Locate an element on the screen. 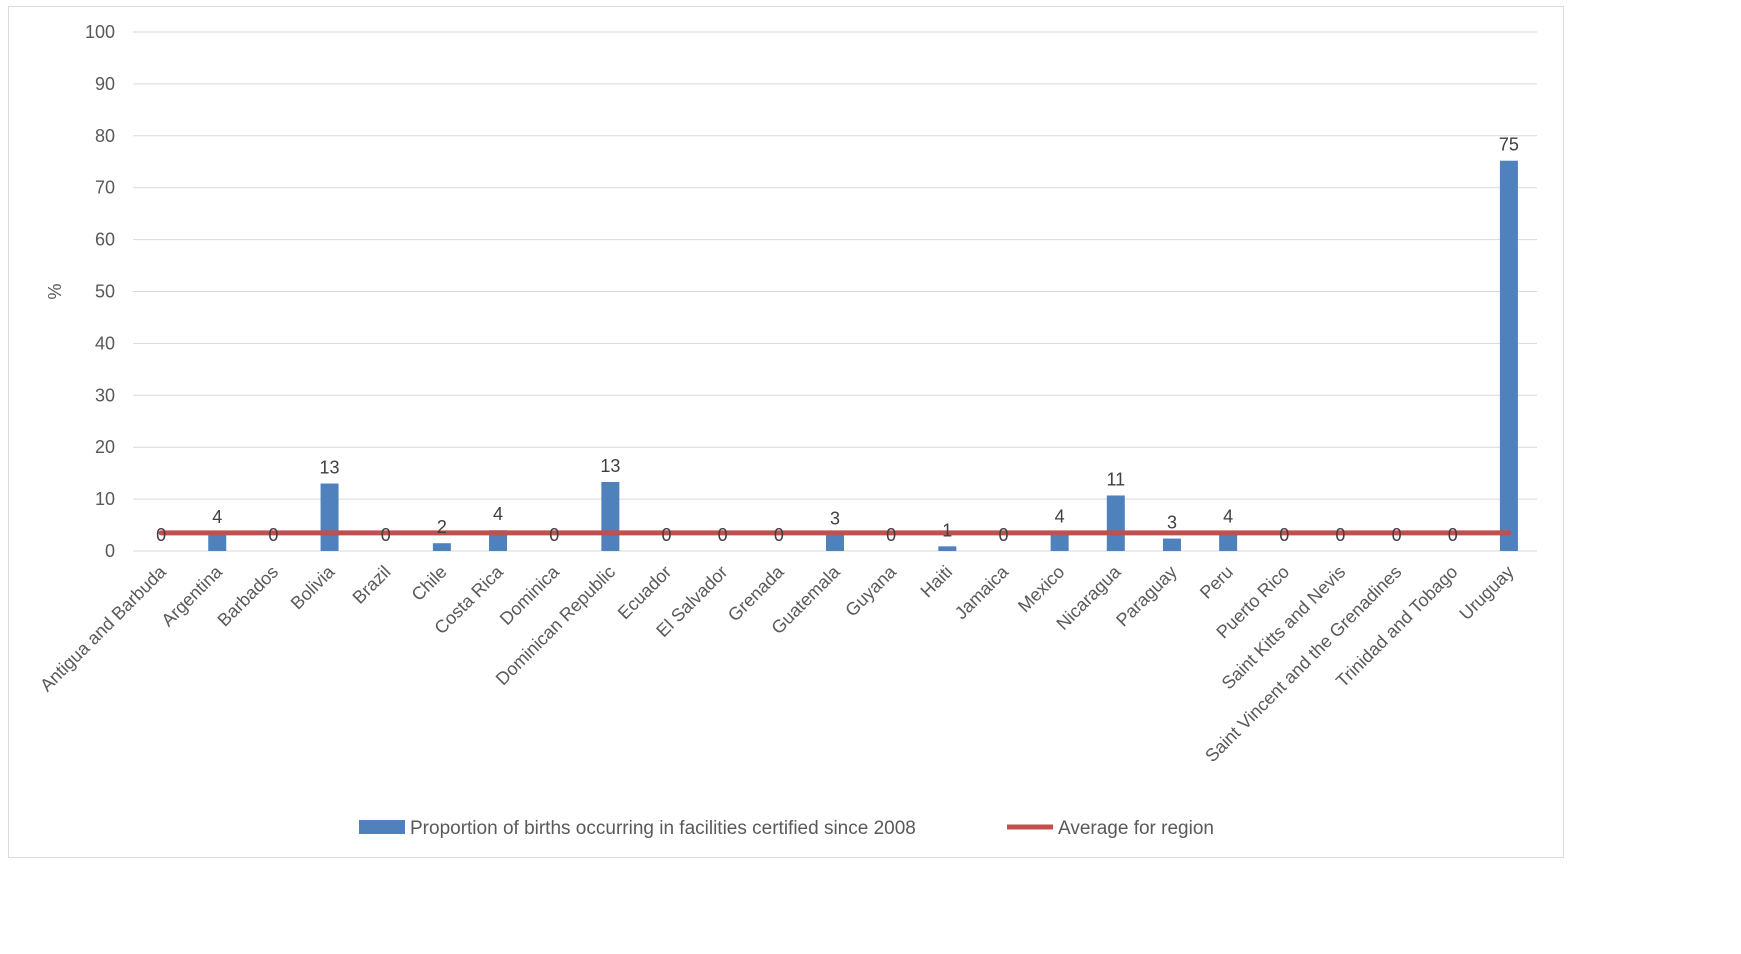 The image size is (1741, 954). x-category-label: Barbados is located at coordinates (248, 596).